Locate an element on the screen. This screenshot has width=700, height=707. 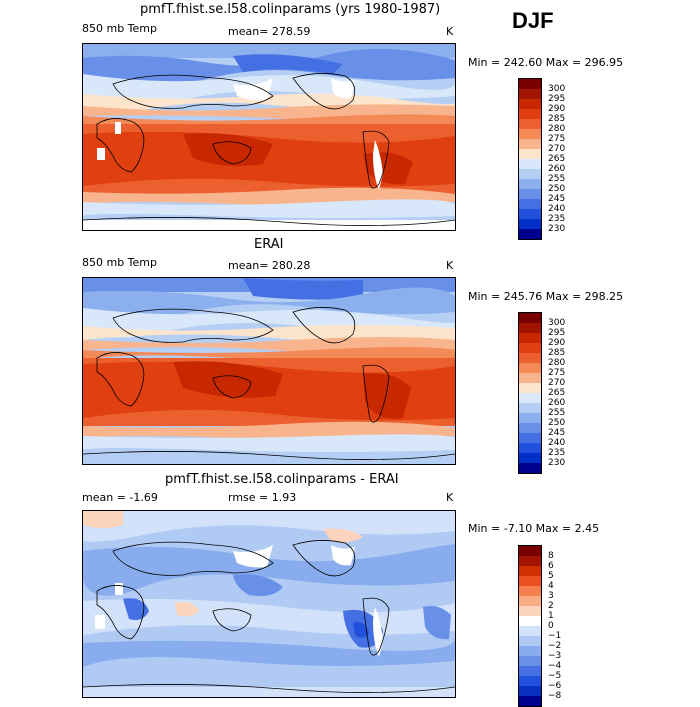
panel1-mean: mean= 278.59 is located at coordinates (269, 31).